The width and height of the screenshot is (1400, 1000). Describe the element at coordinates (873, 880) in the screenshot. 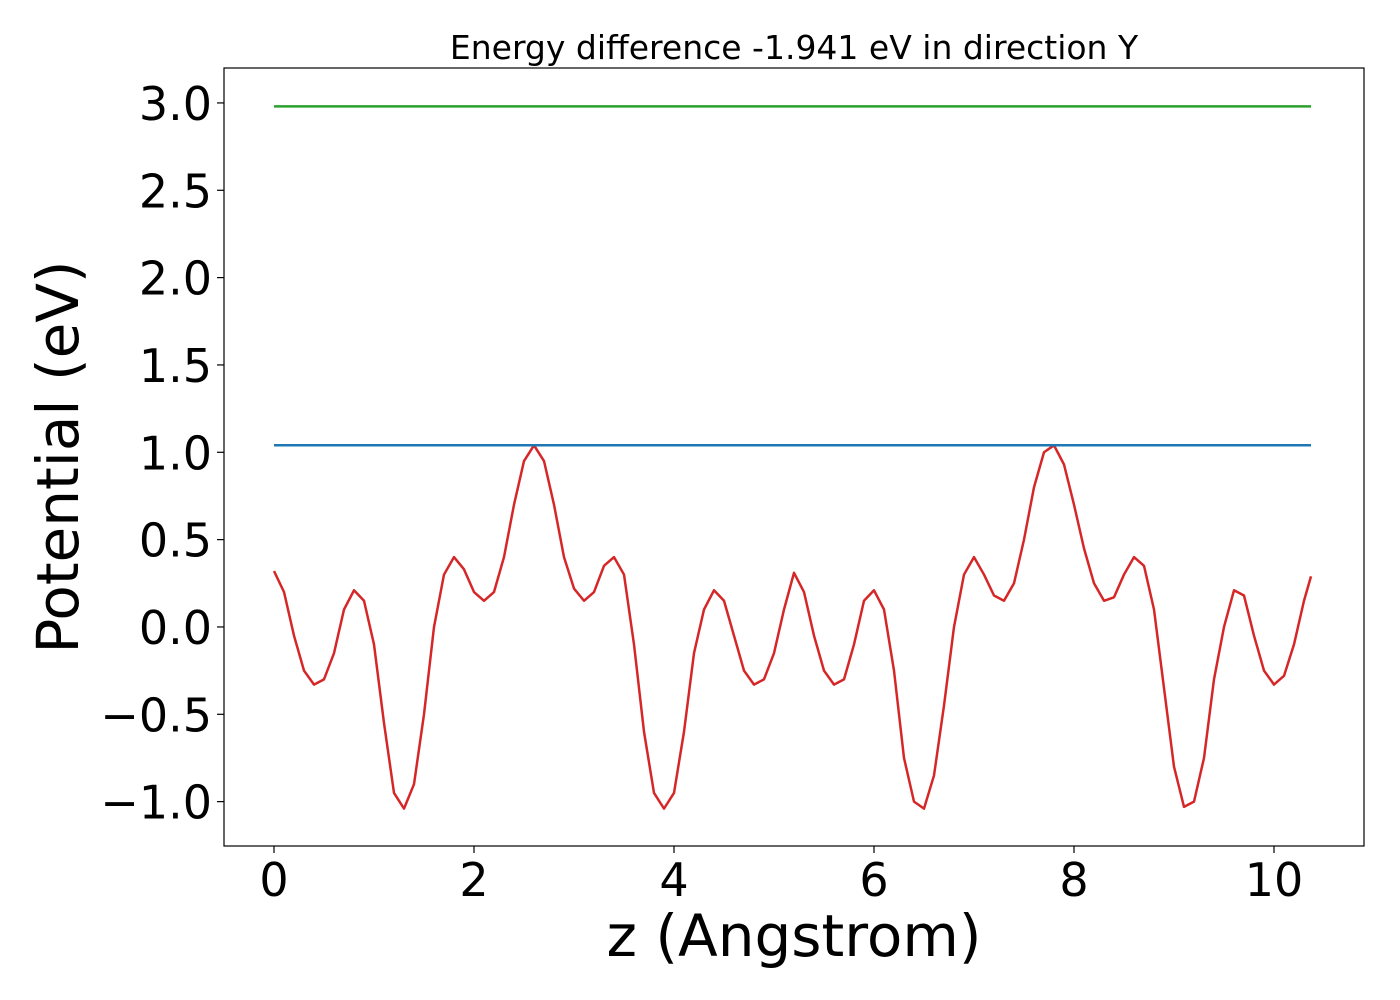

I see `x-tick-label: 6` at that location.